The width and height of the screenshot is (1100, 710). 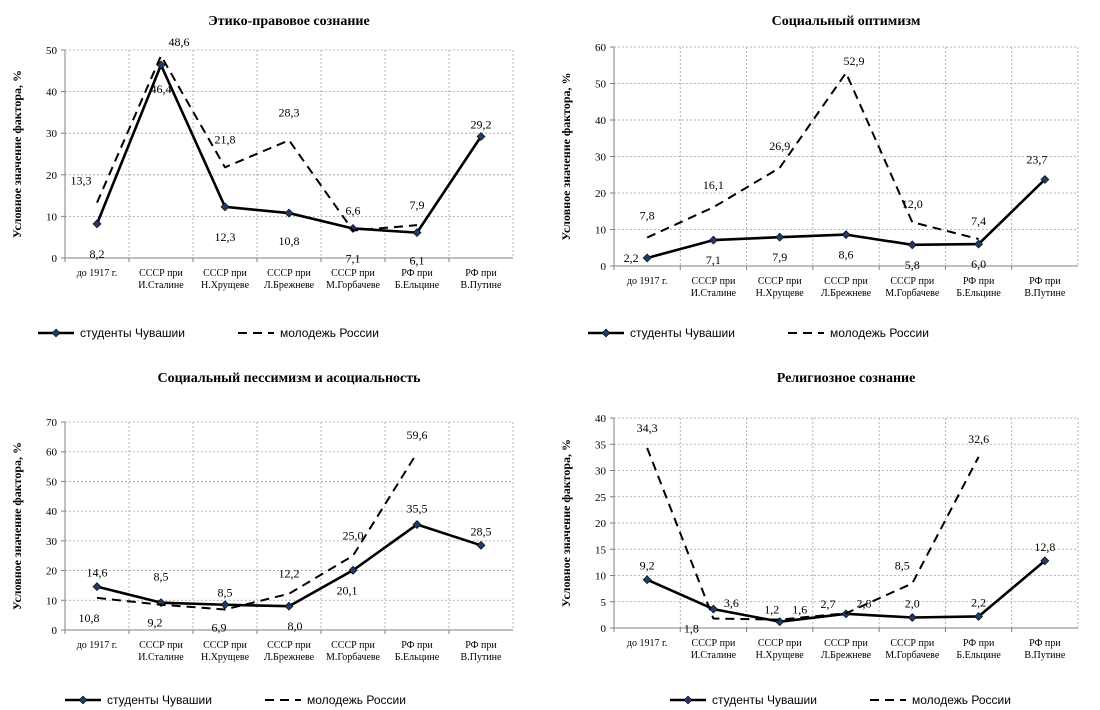 What do you see at coordinates (288, 21) in the screenshot?
I see `chart-title: Этико-правовое сознание` at bounding box center [288, 21].